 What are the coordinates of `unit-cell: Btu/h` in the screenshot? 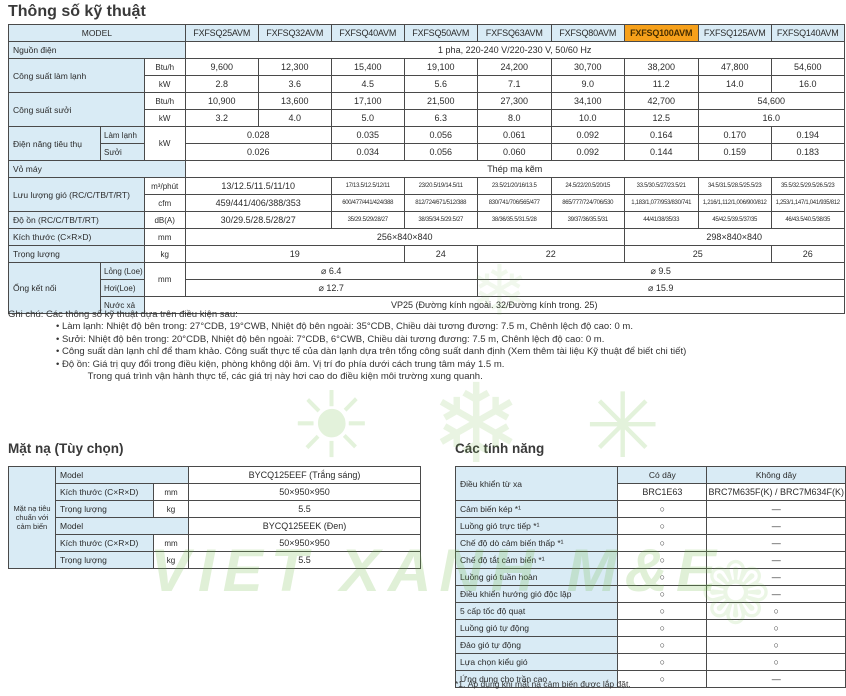 It's located at (164, 67).